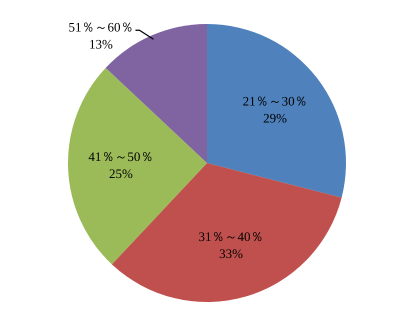  Describe the element at coordinates (231, 254) in the screenshot. I see `data-label: 33%` at that location.